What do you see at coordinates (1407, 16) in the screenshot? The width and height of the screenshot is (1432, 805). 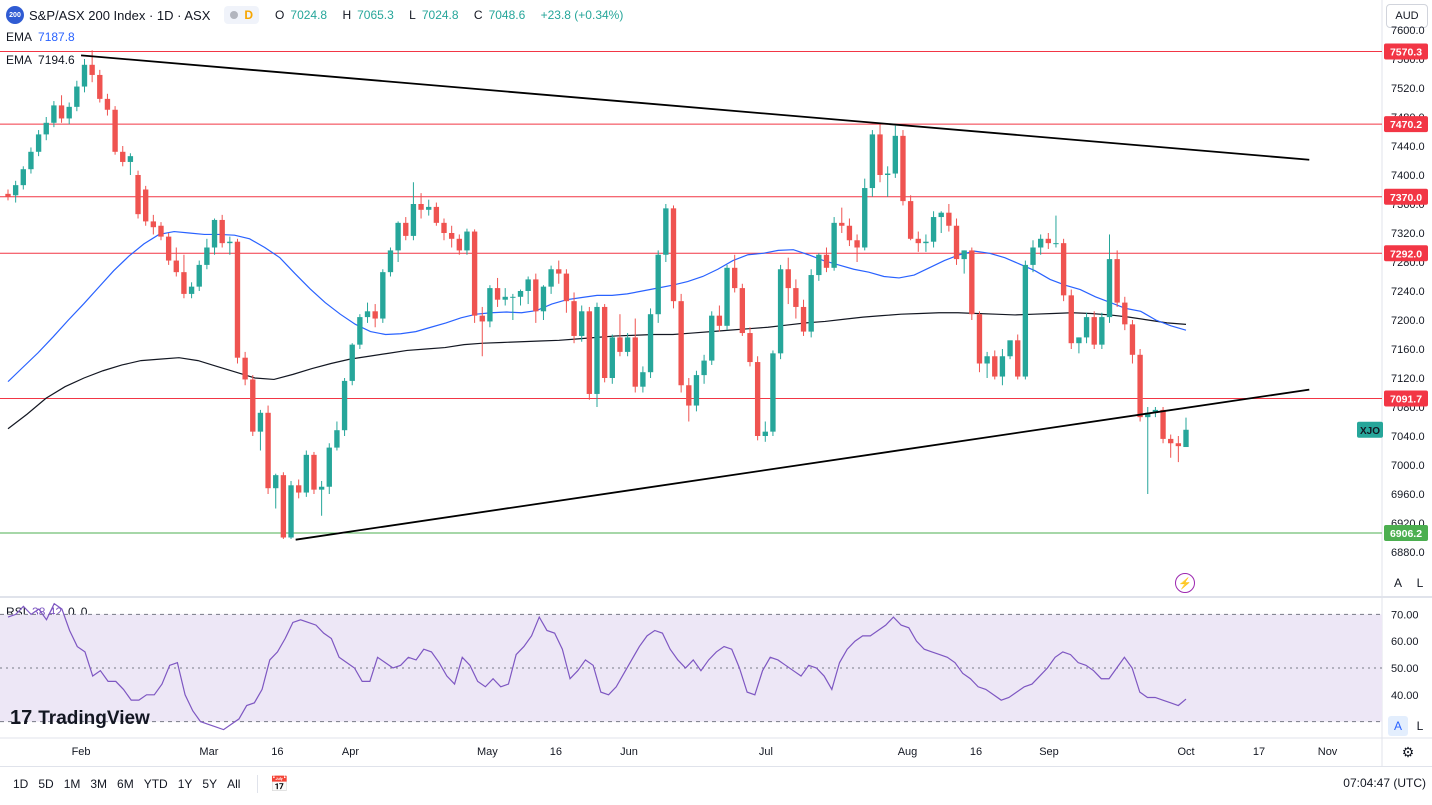 I see `currency-button: AUD` at bounding box center [1407, 16].